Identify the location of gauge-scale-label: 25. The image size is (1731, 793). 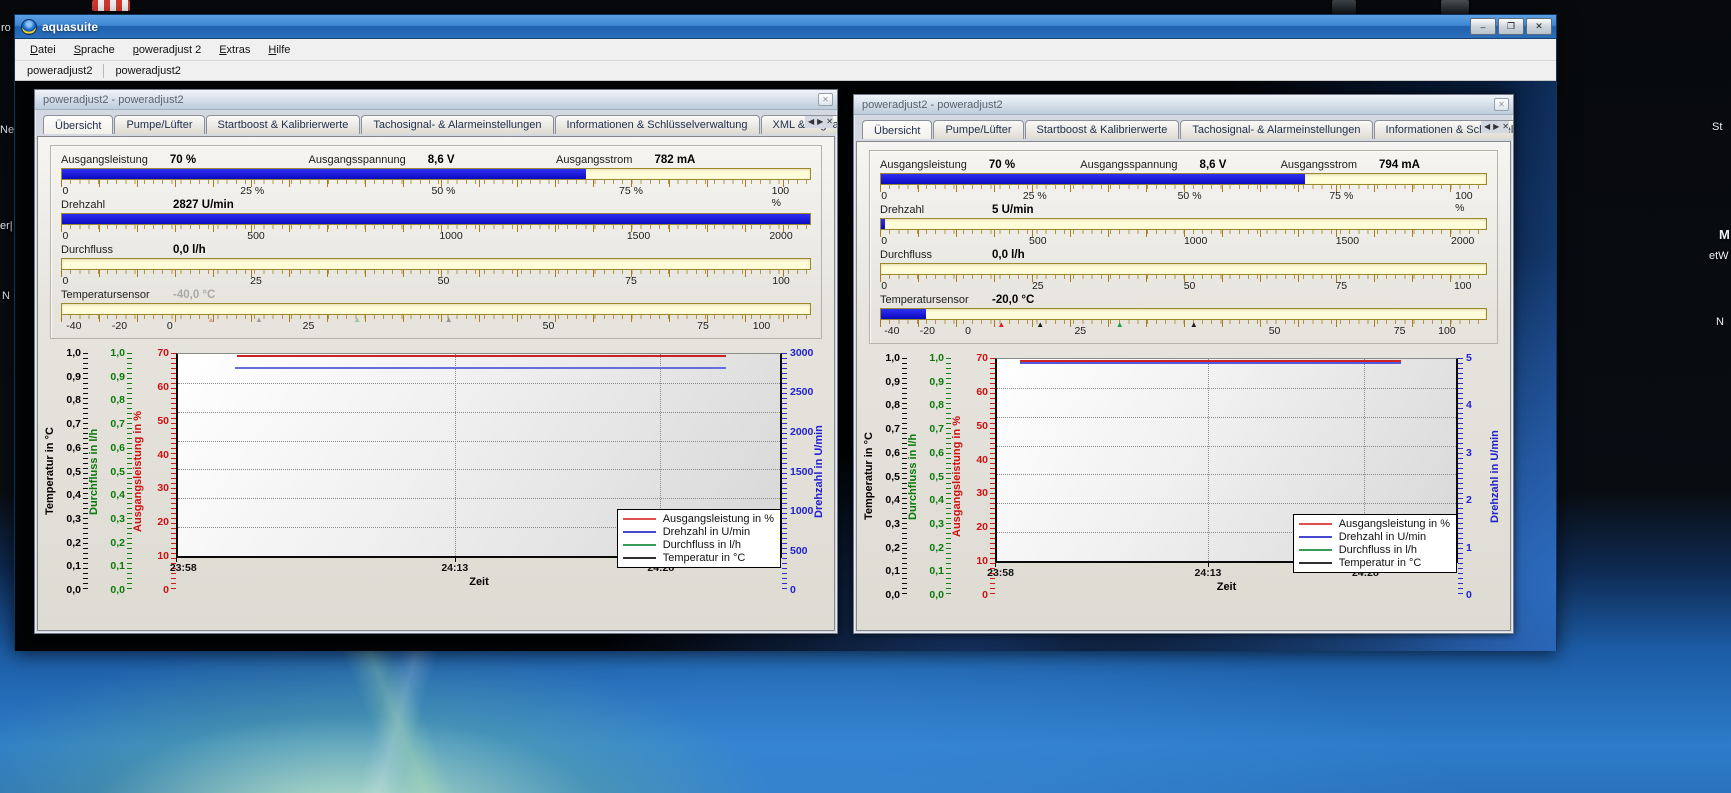
(1080, 331).